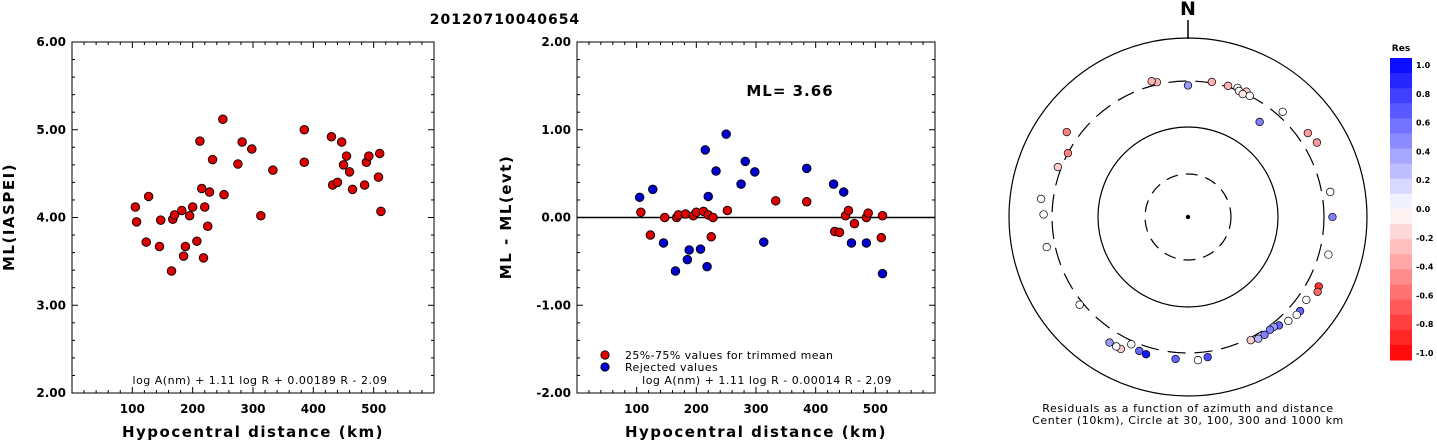  I want to click on azimuth-residual-points, so click(1186, 221).